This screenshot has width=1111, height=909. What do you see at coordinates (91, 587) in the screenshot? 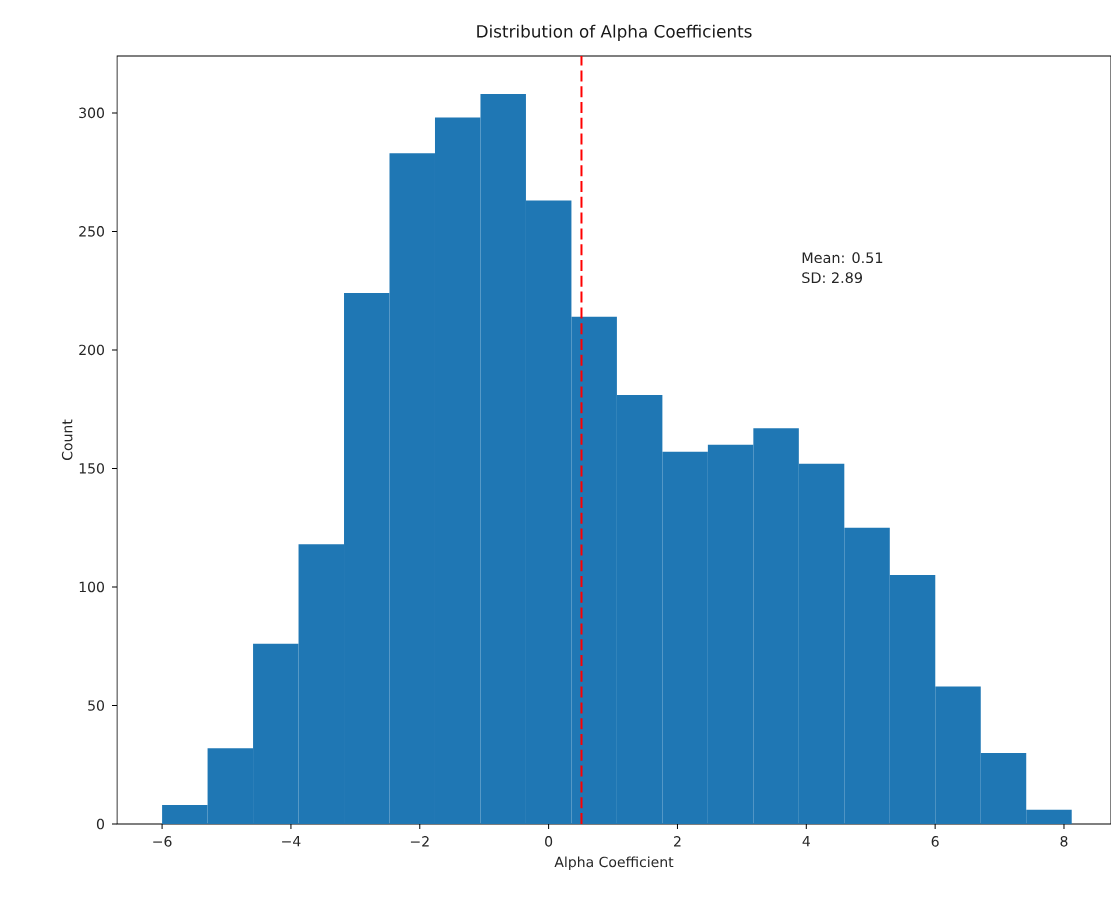
I see `y-tick-label: 100` at bounding box center [91, 587].